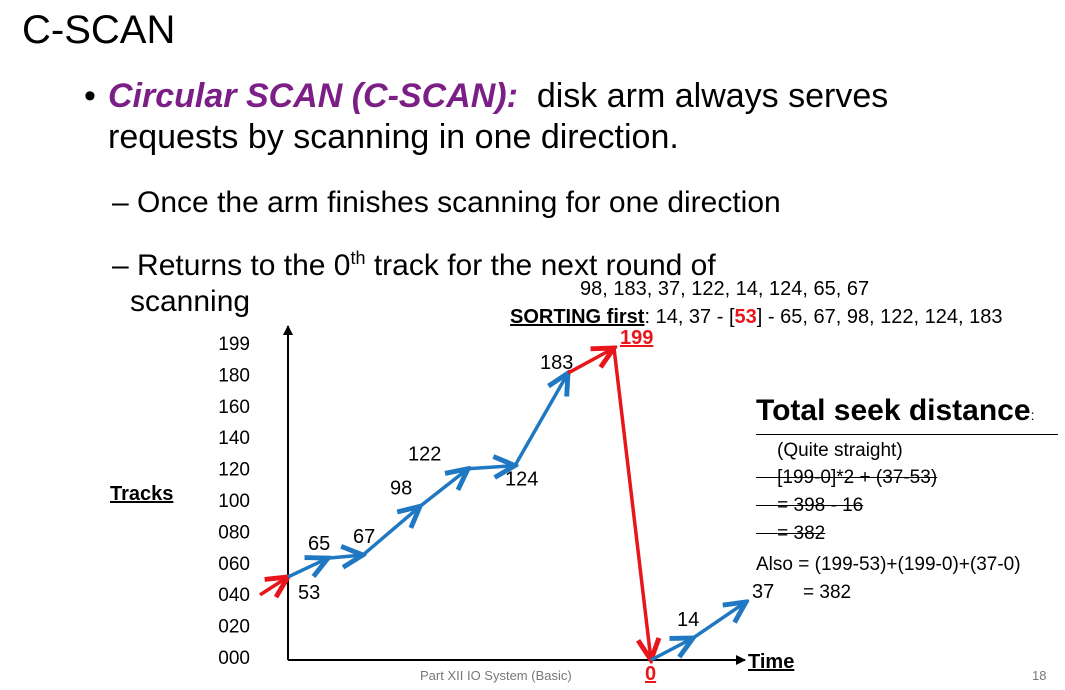 The height and width of the screenshot is (690, 1065). Describe the element at coordinates (1032, 415) in the screenshot. I see `total-seek-colon: :` at that location.